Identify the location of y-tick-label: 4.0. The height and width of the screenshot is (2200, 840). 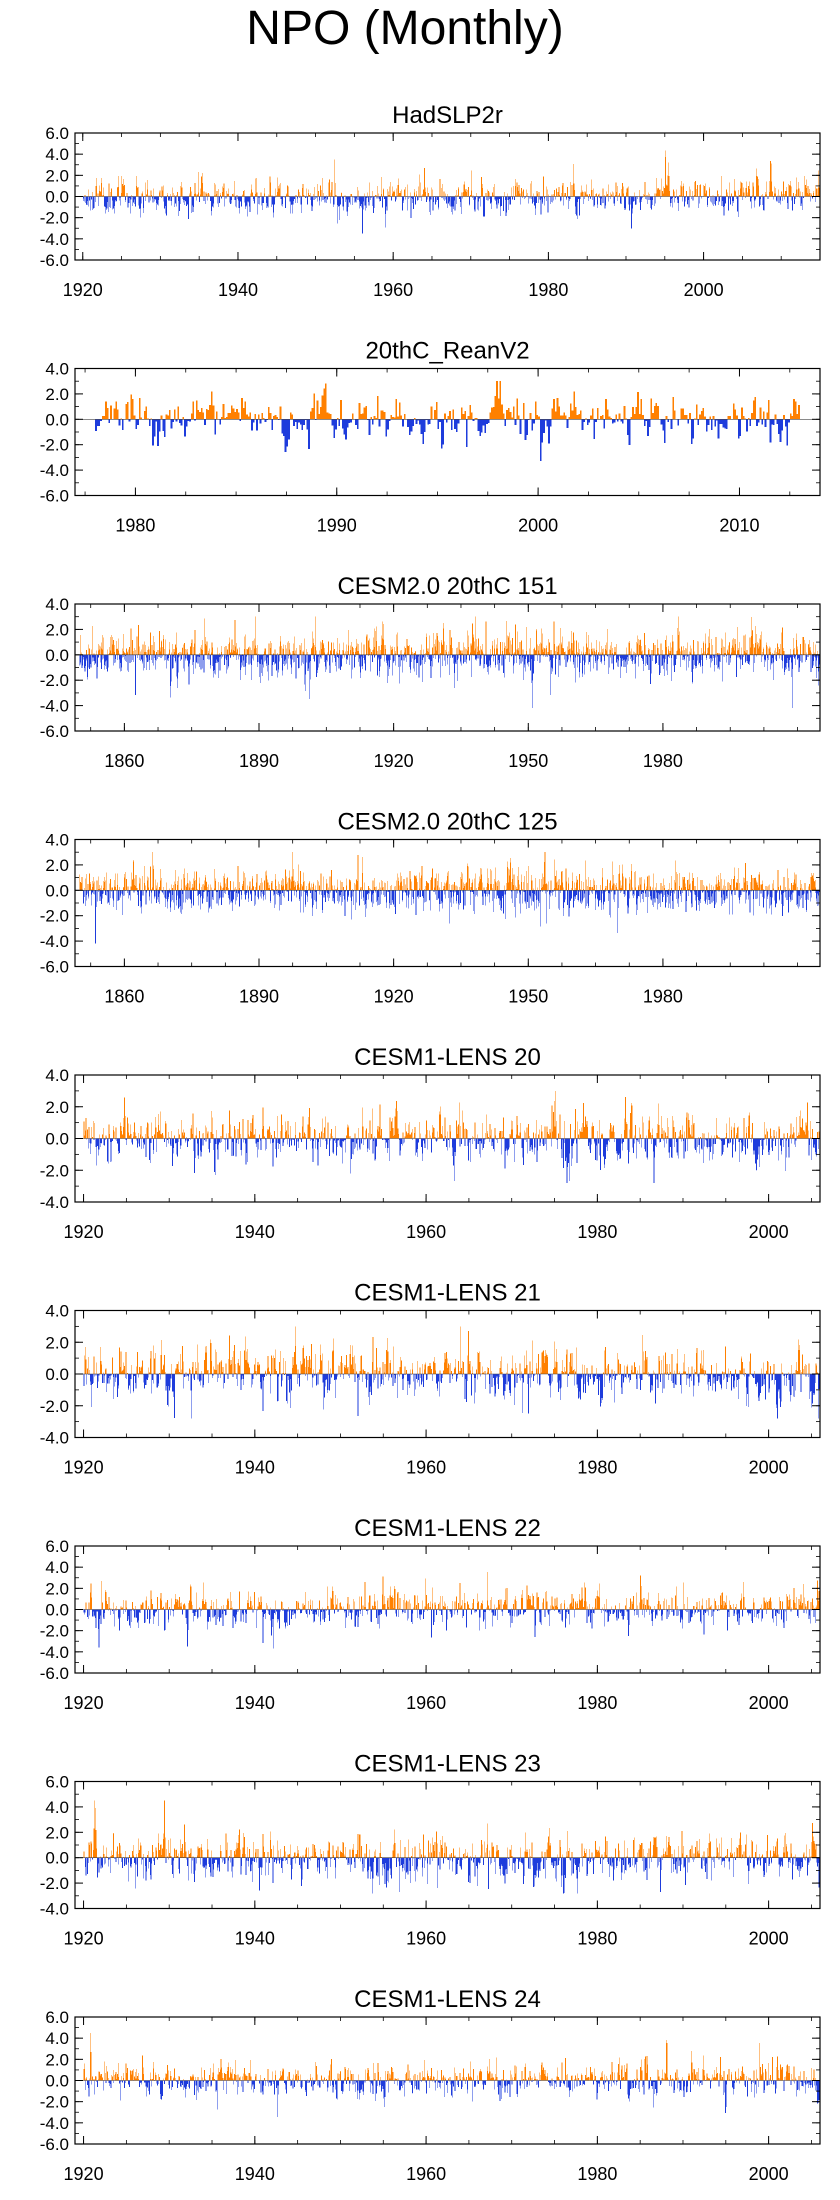
(57, 369).